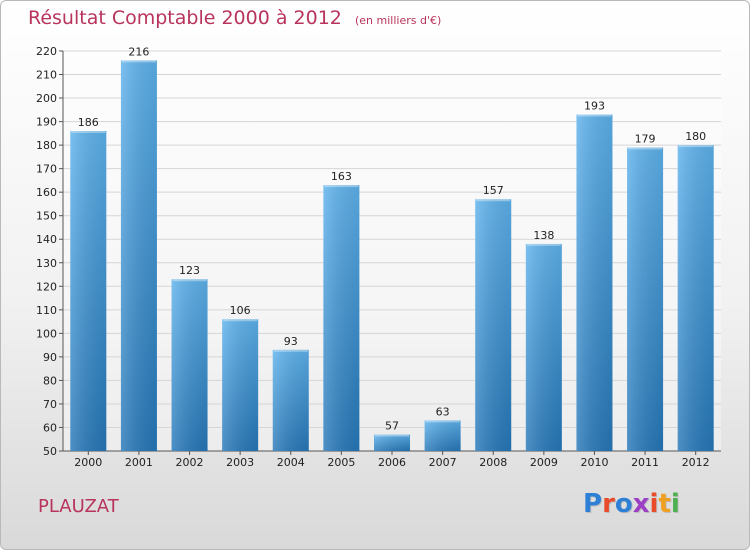 Image resolution: width=750 pixels, height=550 pixels. What do you see at coordinates (50, 404) in the screenshot?
I see `y-tick-label: 70` at bounding box center [50, 404].